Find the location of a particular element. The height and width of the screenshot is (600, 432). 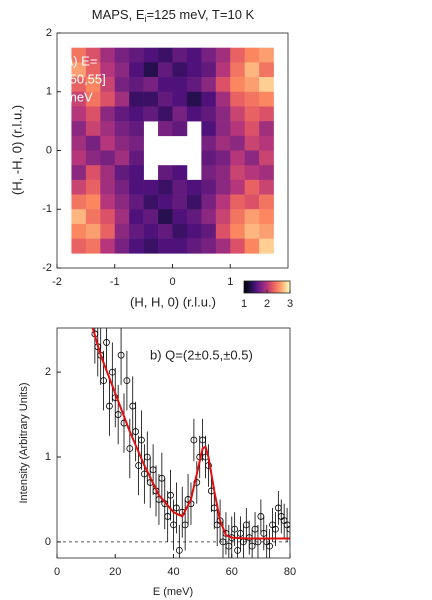

x-tick-label: 60 is located at coordinates (232, 572).